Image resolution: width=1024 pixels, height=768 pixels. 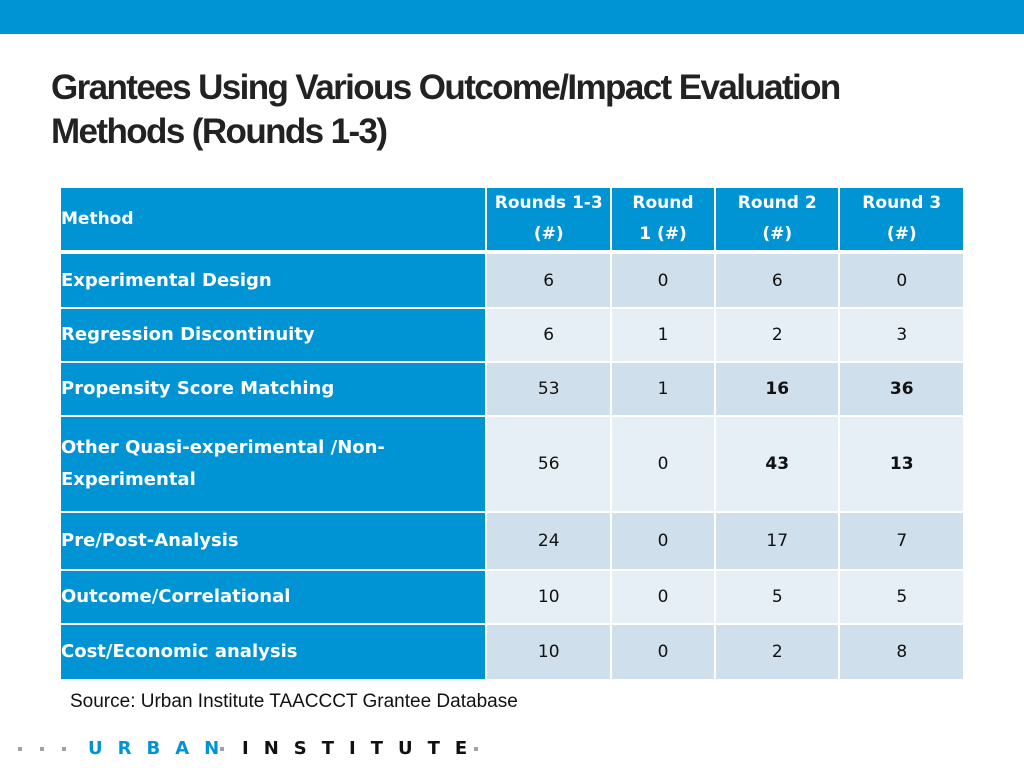 I want to click on header-round-1-line-2: 1 (#), so click(x=663, y=234).